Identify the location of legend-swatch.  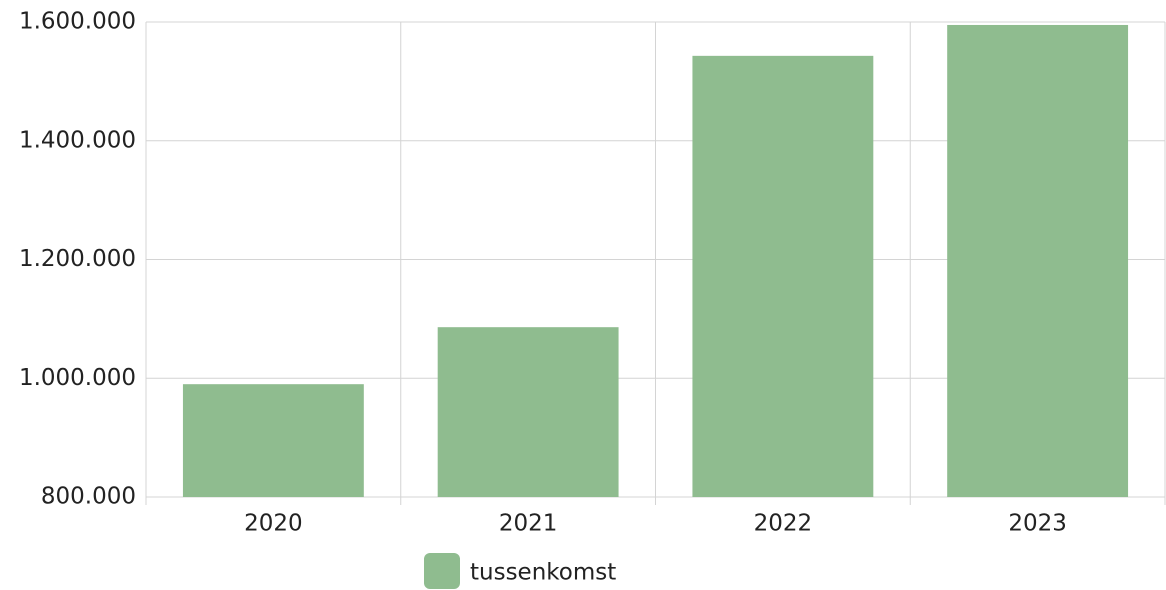
(442, 571).